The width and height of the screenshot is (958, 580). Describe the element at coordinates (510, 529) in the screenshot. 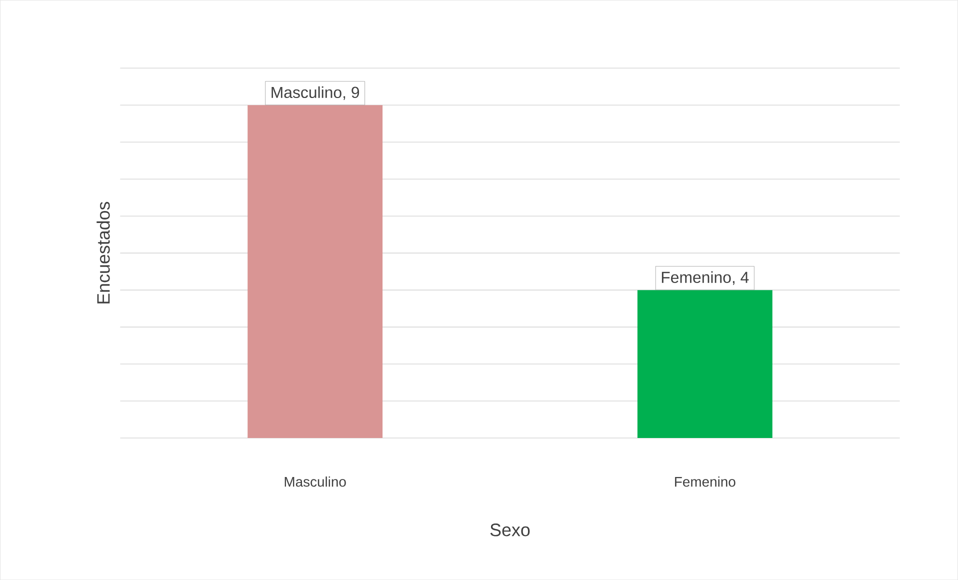

I see `x-axis-title: Sexo` at that location.